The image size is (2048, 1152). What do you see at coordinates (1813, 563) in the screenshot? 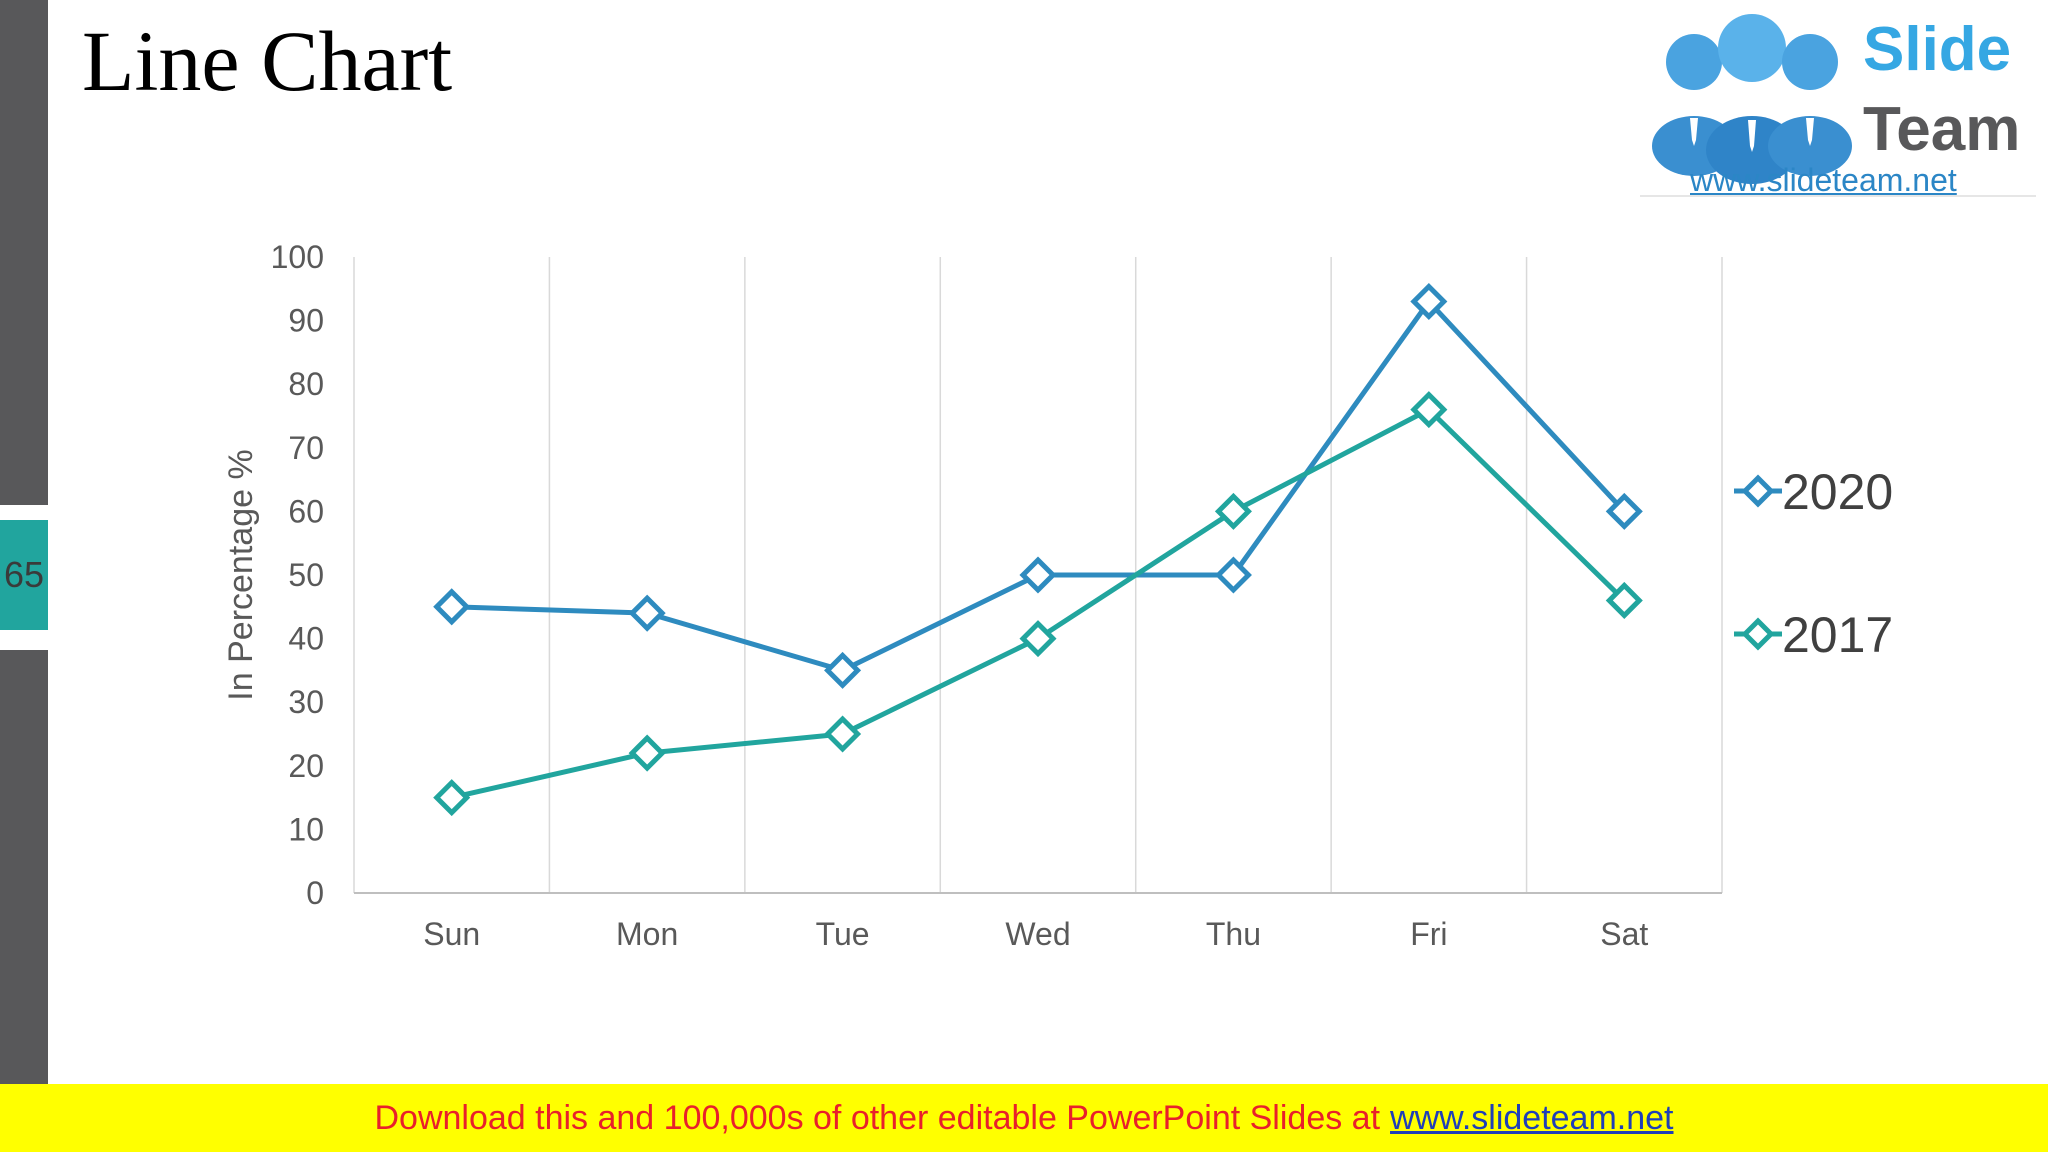
I see `chart-legend: 2020 2017` at bounding box center [1813, 563].